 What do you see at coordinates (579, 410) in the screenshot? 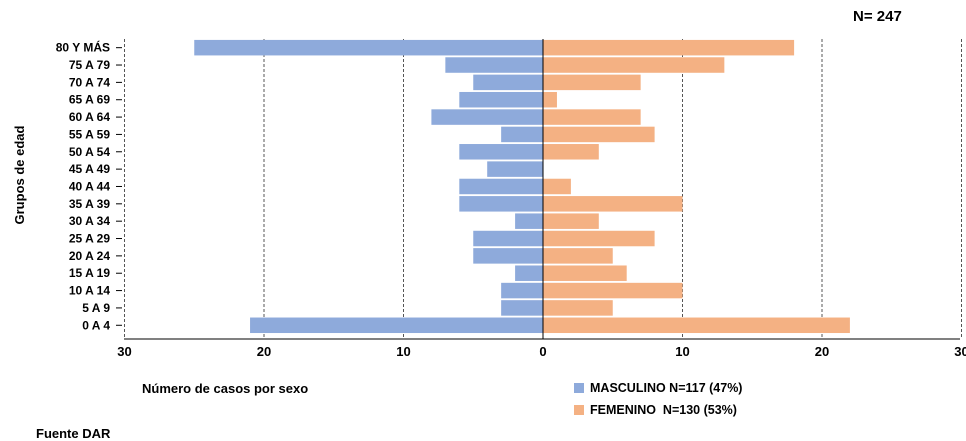
I see `legend-swatch-femenino` at bounding box center [579, 410].